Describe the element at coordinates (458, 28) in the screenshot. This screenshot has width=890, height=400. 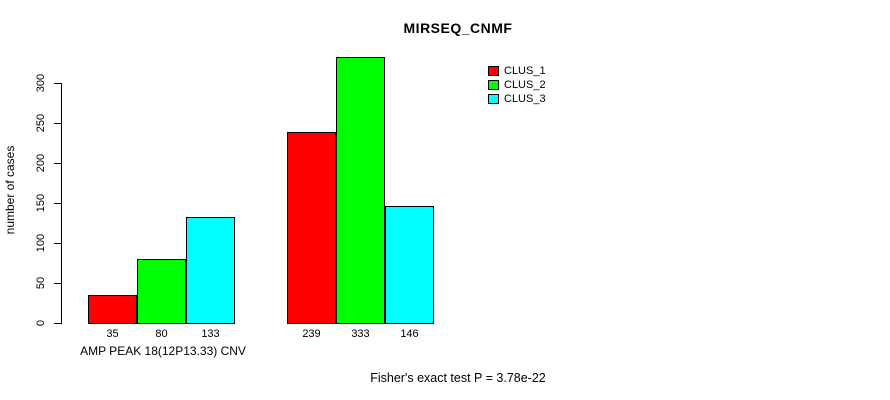
I see `chart-title: MIRSEQ_CNMF` at that location.